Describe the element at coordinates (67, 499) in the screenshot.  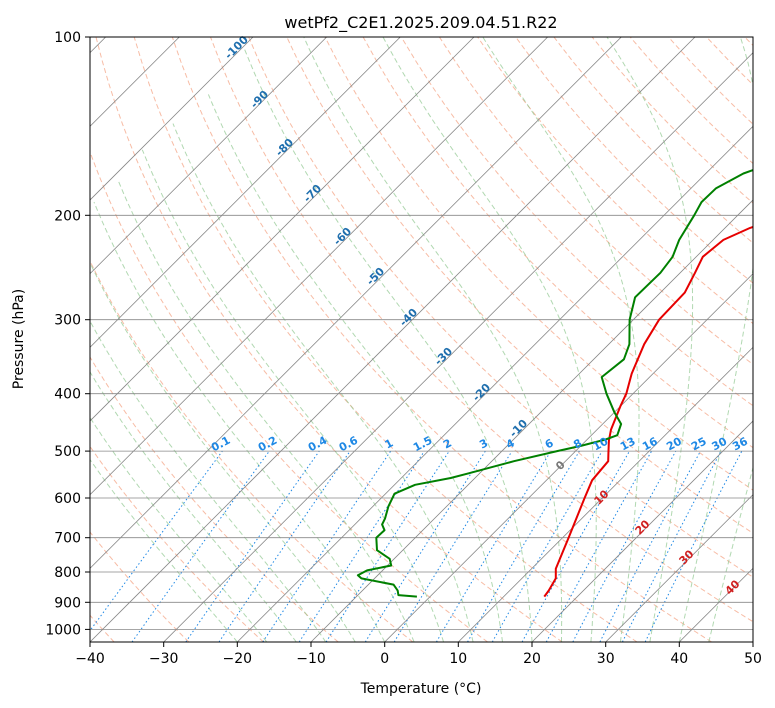
I see `y-tick-label: 600` at that location.